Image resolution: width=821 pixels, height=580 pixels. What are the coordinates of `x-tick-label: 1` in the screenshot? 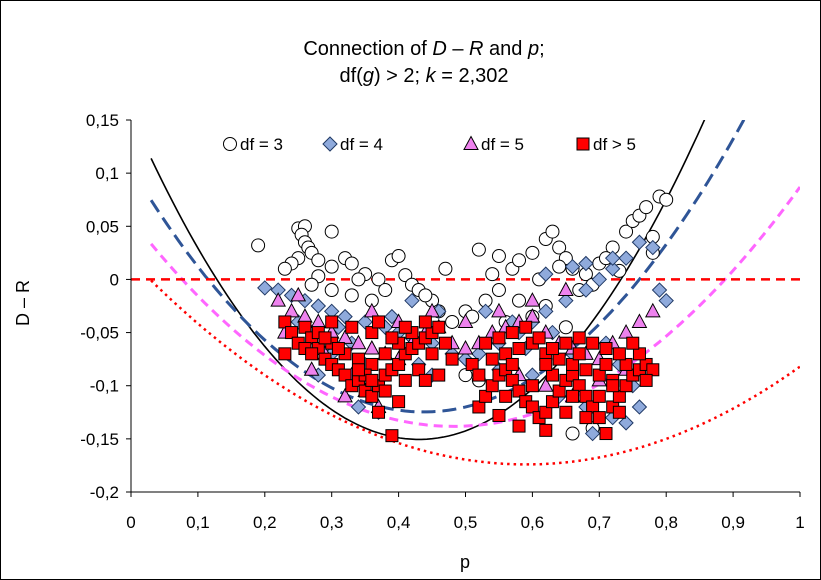 It's located at (799, 522).